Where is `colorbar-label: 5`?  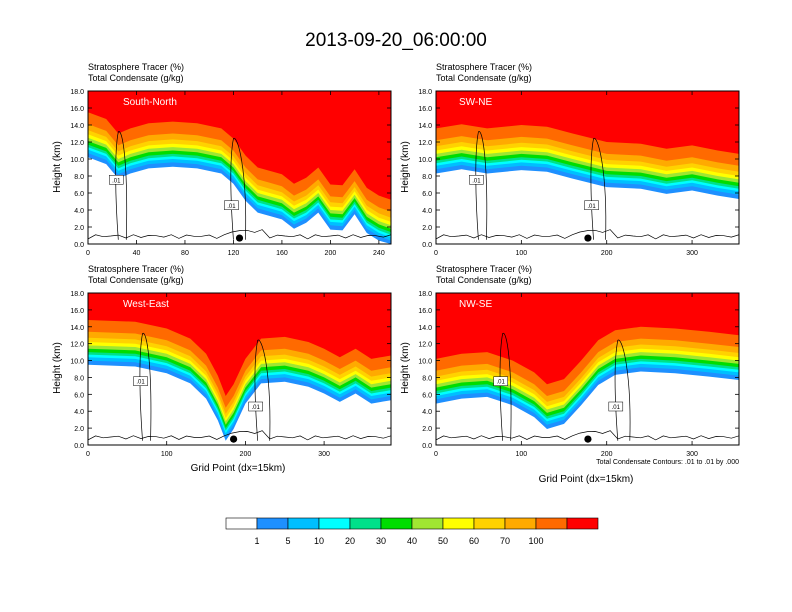
colorbar-label: 5 is located at coordinates (287, 541).